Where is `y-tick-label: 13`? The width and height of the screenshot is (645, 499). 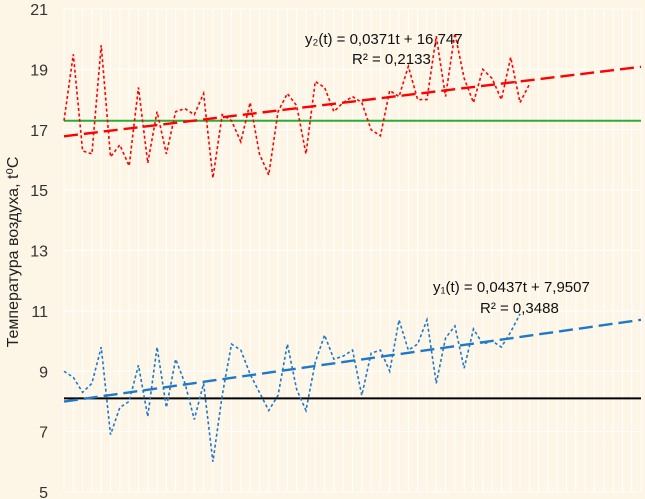 y-tick-label: 13 is located at coordinates (39, 252).